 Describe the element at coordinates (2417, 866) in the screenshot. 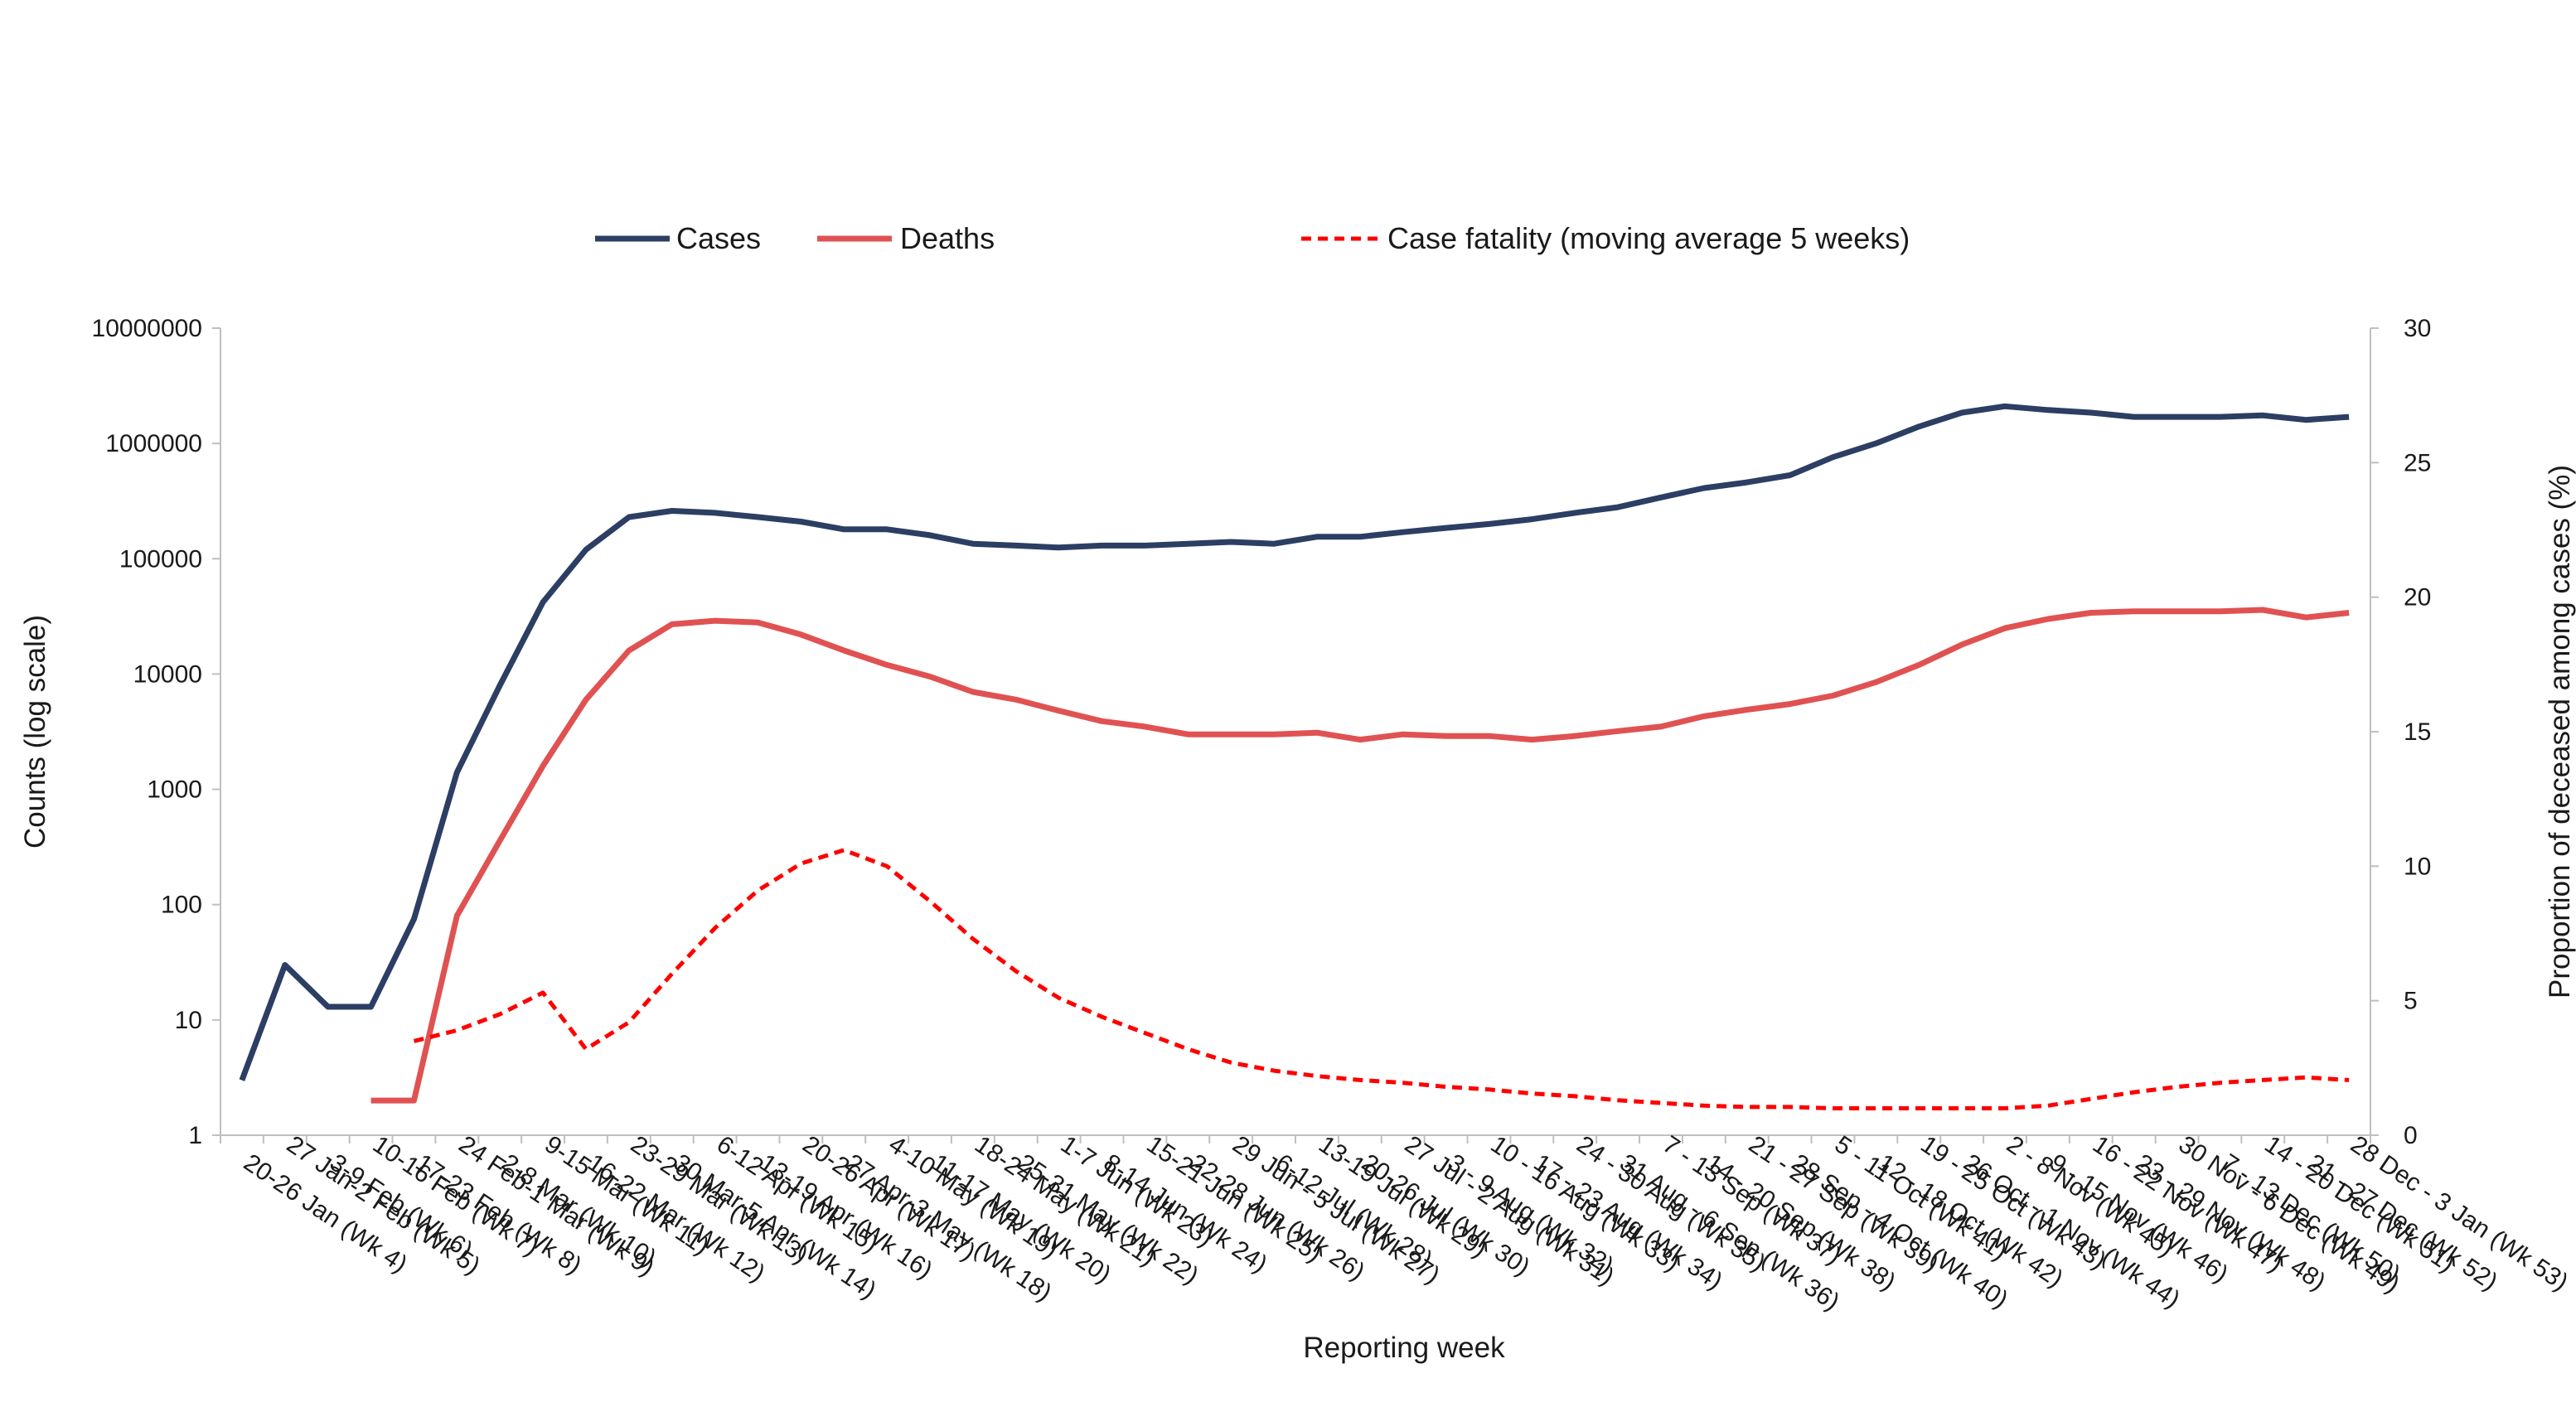

I see `y-tick-right-label: 10` at that location.